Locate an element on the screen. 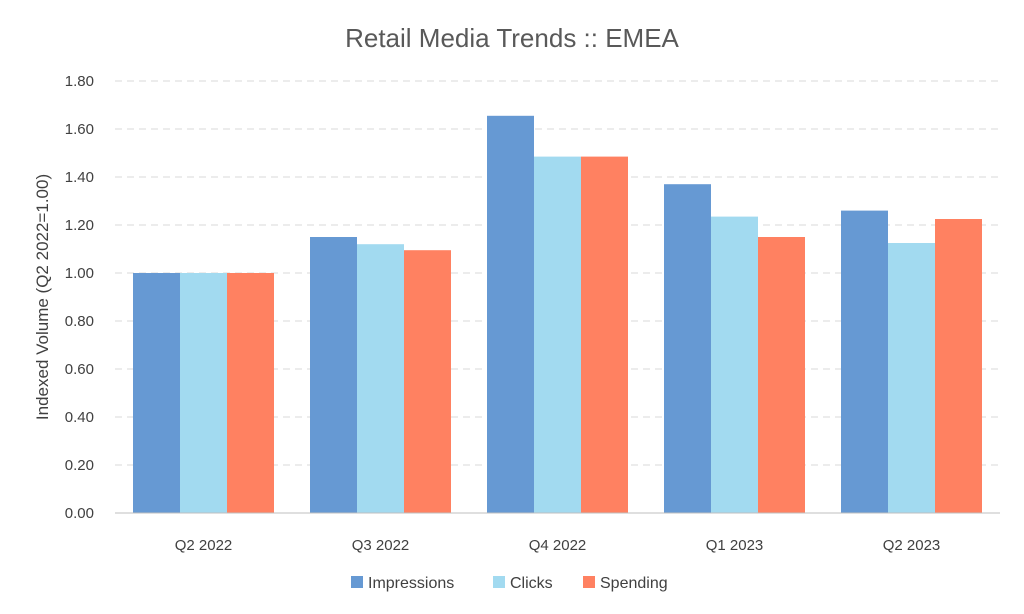 The image size is (1024, 614). bar-spending-q1-2023 is located at coordinates (781, 375).